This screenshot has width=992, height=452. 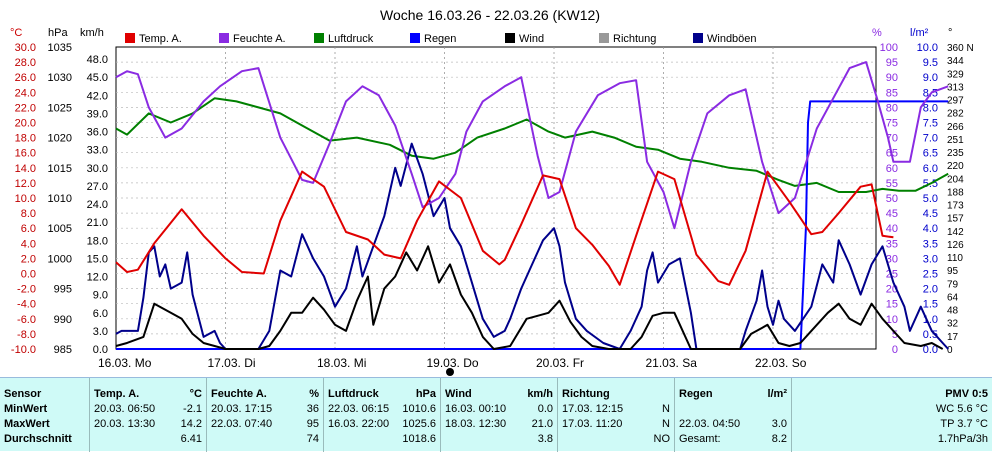 I want to click on x-label-1: 17.03. Di, so click(x=232, y=363).